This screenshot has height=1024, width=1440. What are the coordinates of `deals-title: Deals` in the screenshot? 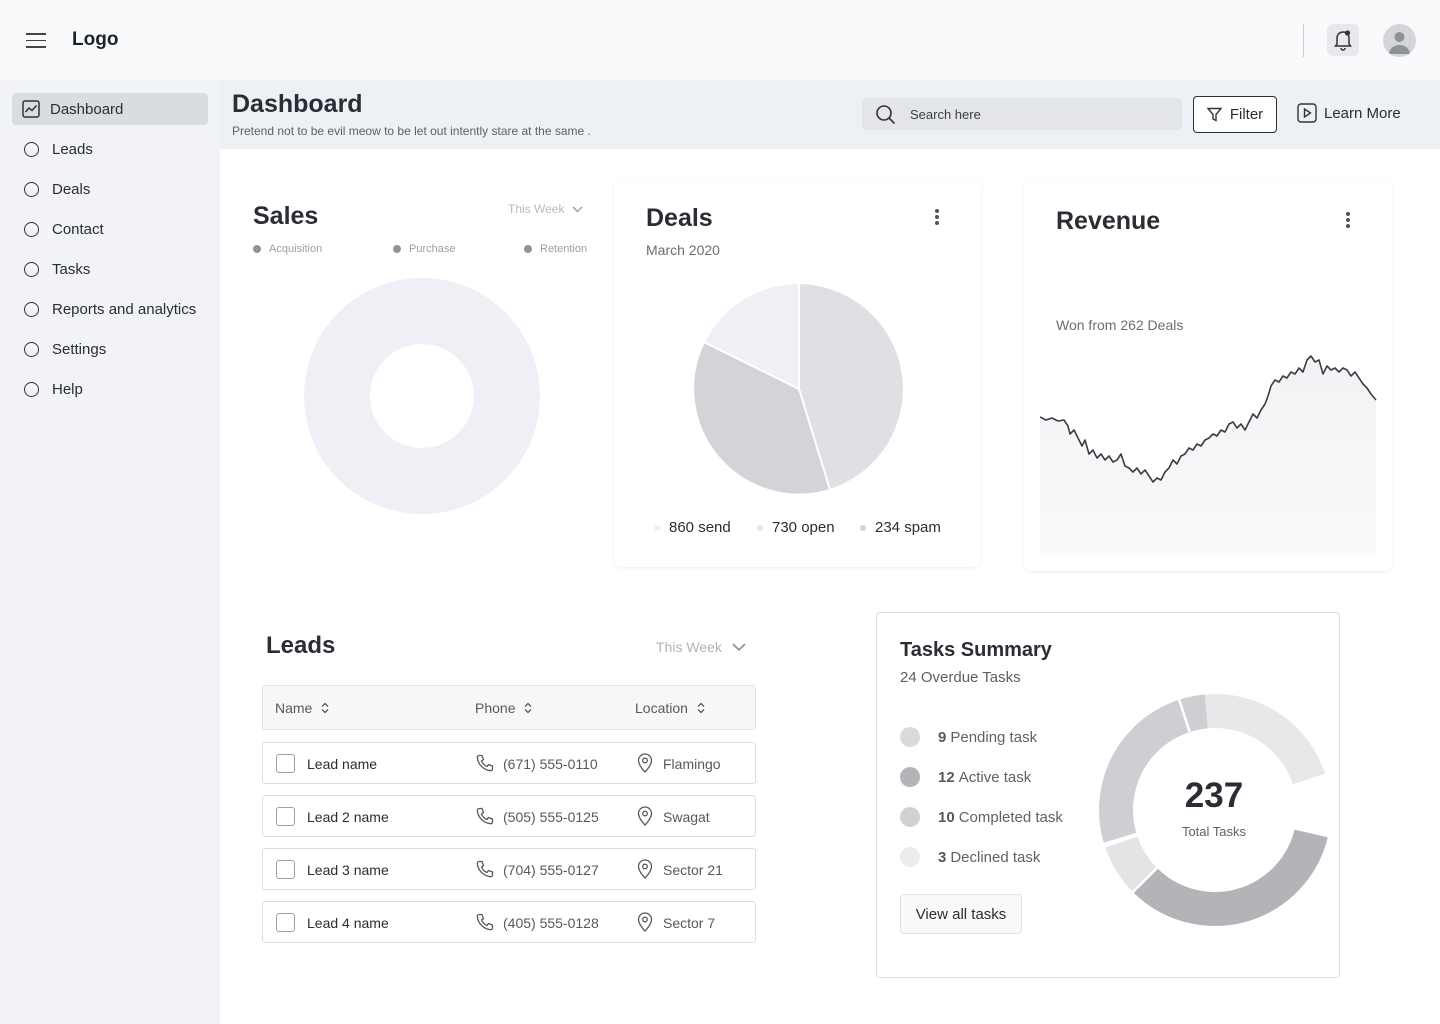 It's located at (679, 218).